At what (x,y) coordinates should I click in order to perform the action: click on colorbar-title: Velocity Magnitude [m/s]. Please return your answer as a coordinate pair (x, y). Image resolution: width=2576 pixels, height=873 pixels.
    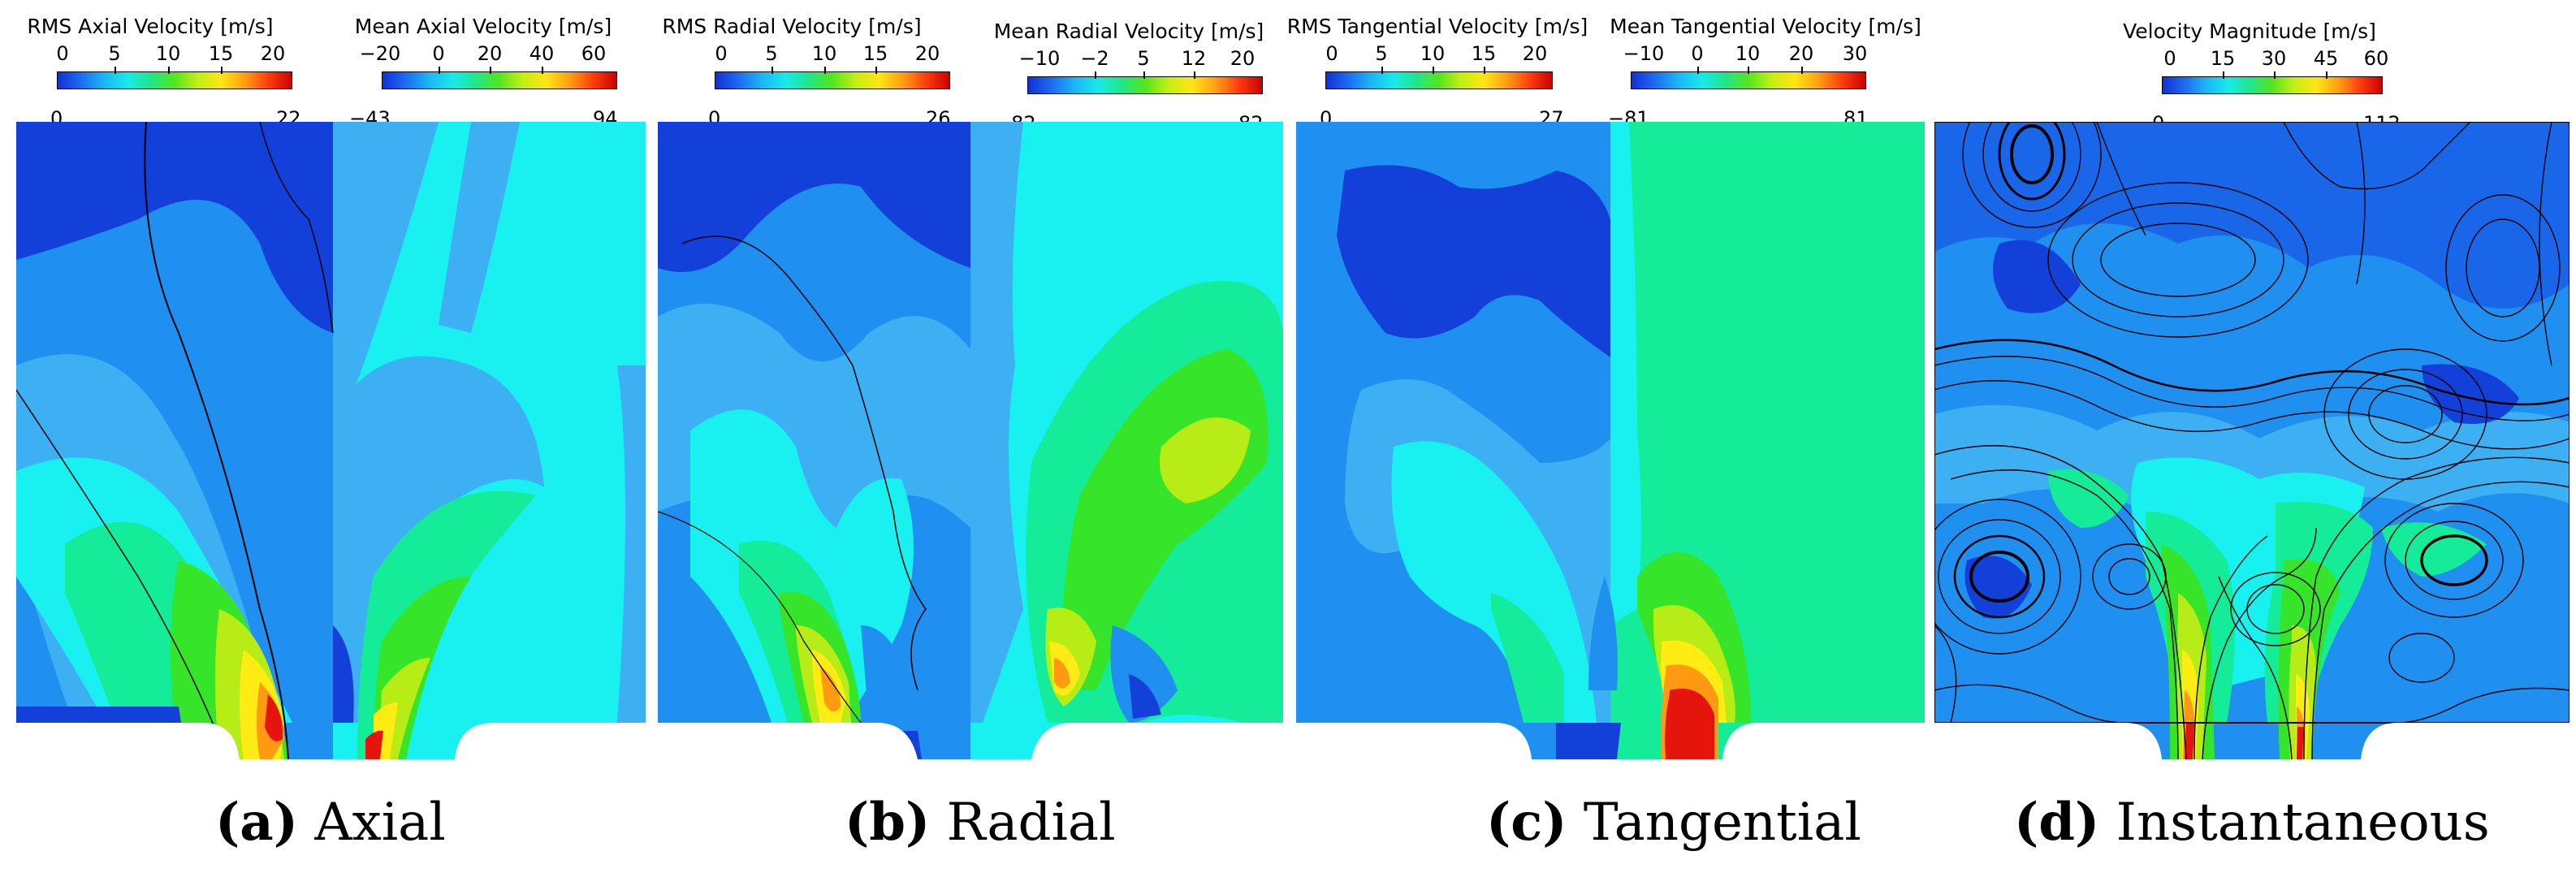
    Looking at the image, I should click on (2250, 31).